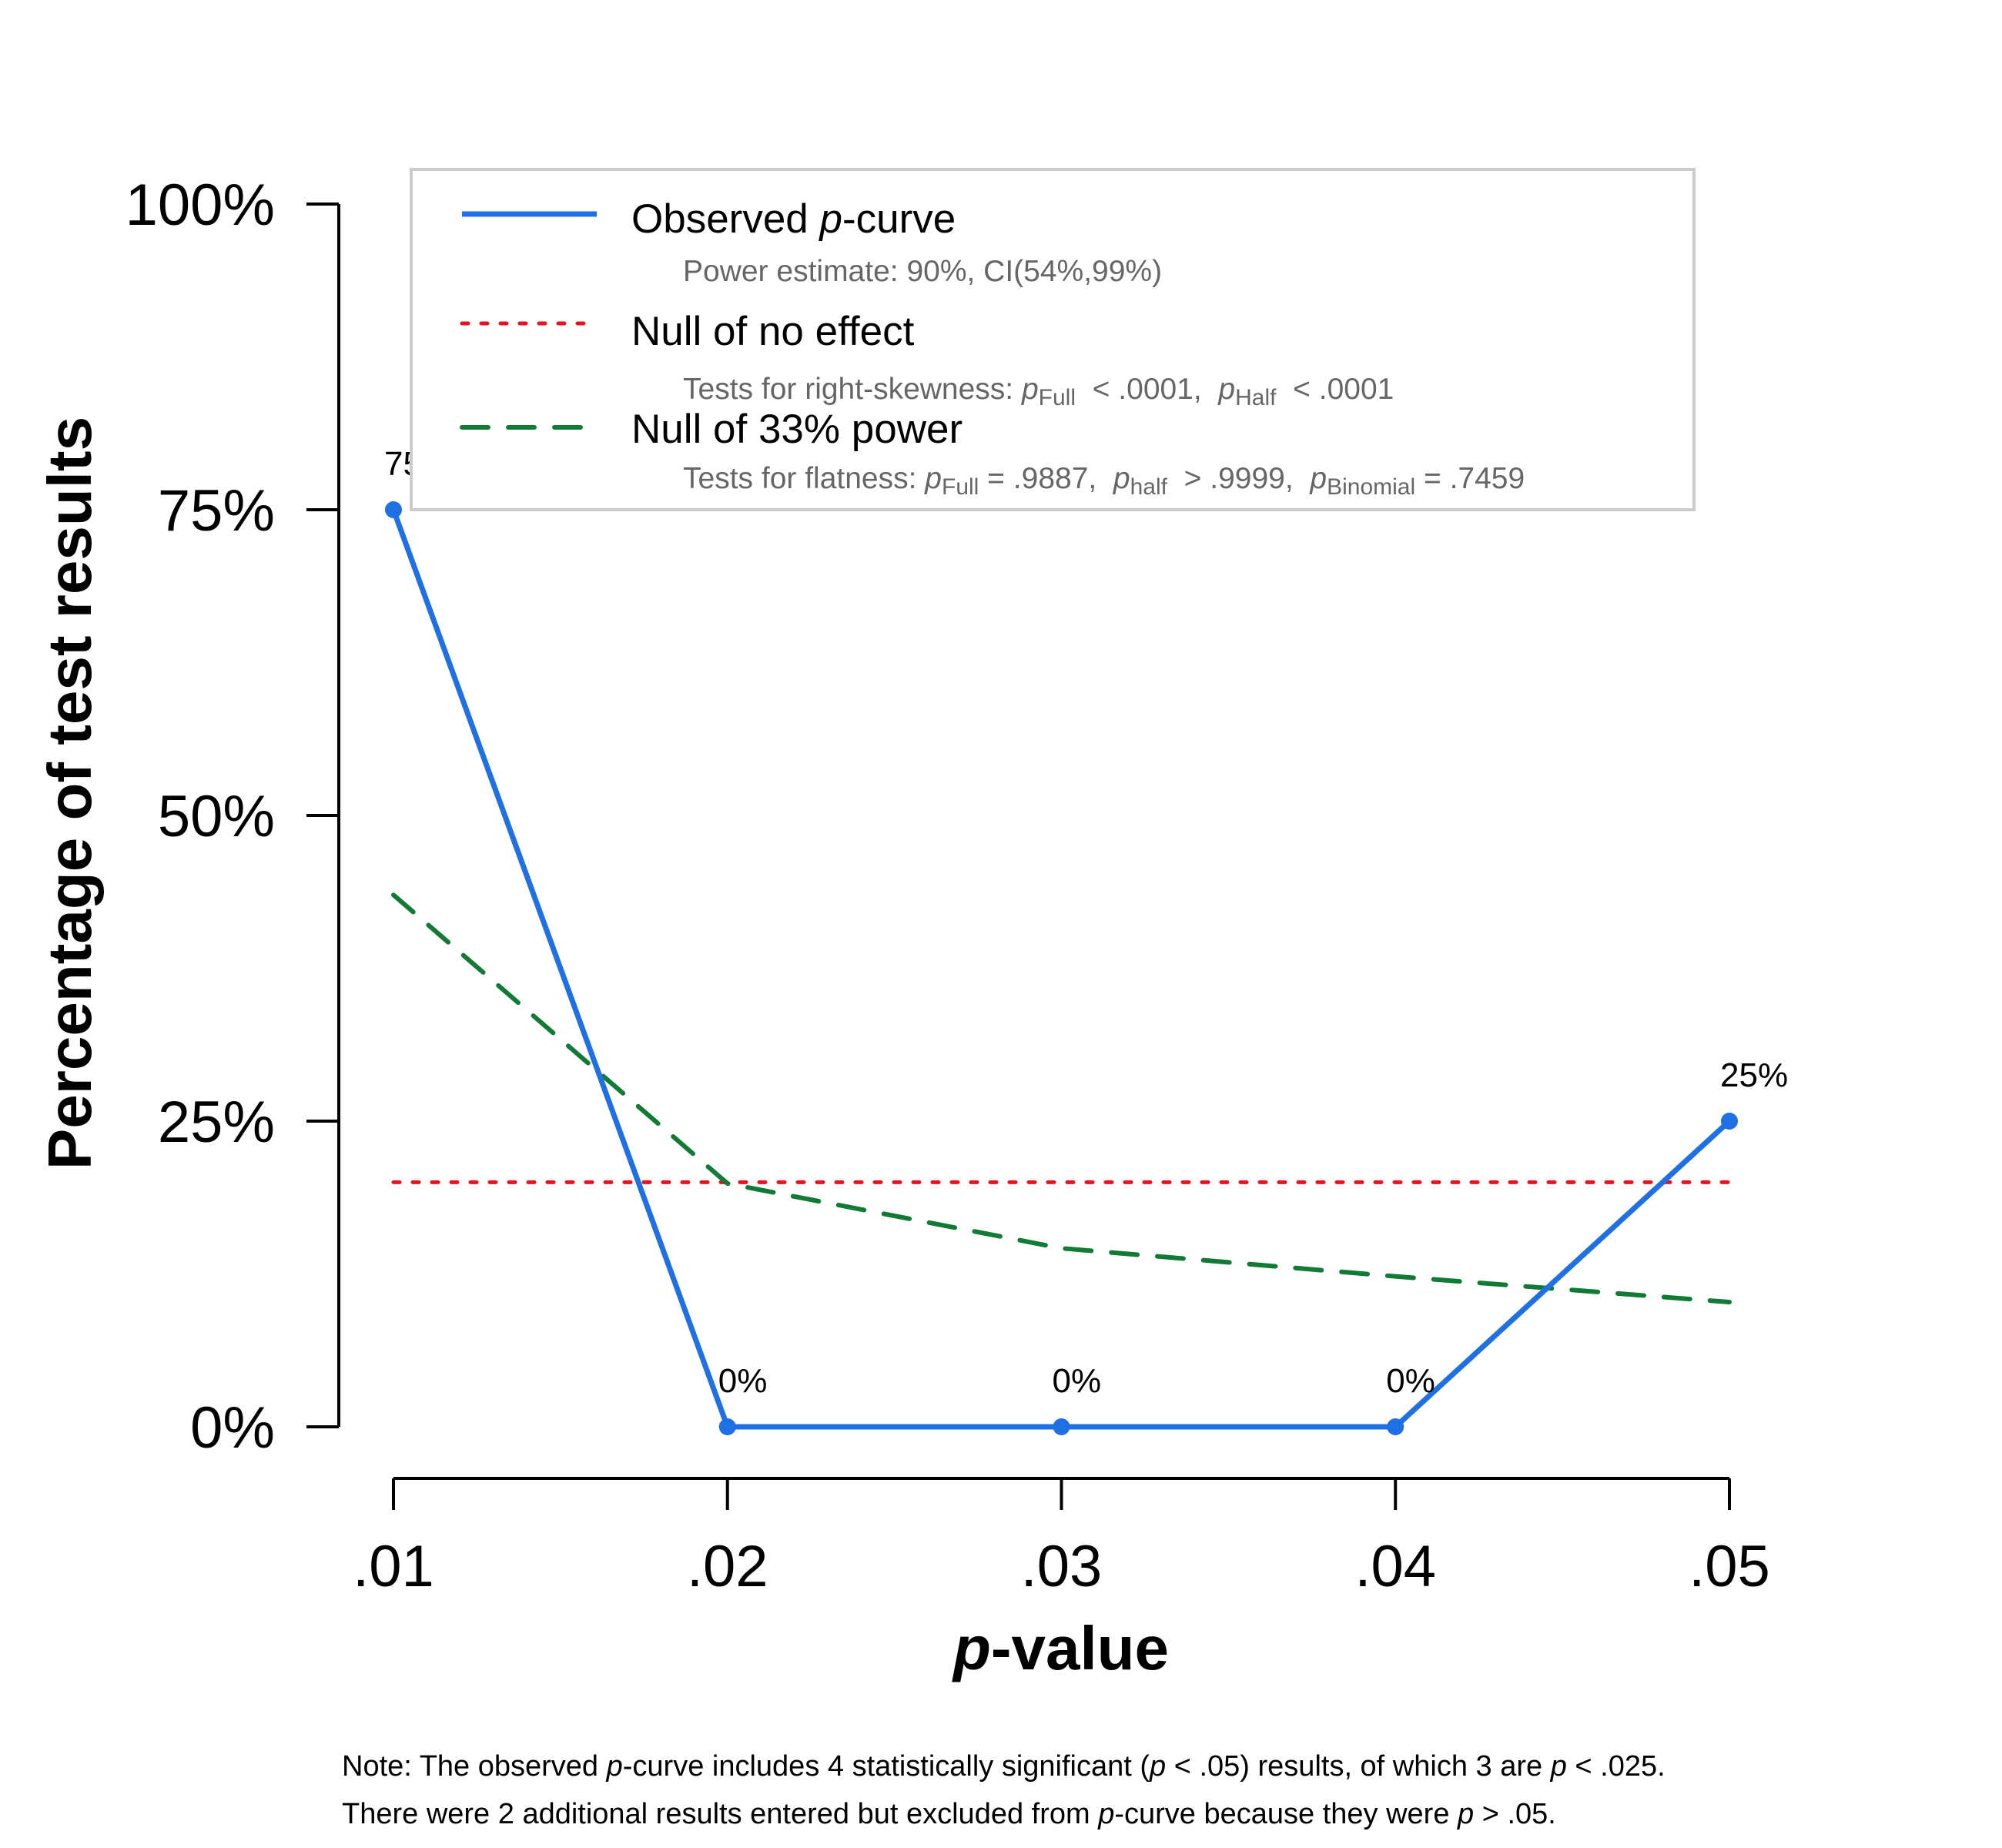  I want to click on x-tick-label: .03, so click(1062, 1566).